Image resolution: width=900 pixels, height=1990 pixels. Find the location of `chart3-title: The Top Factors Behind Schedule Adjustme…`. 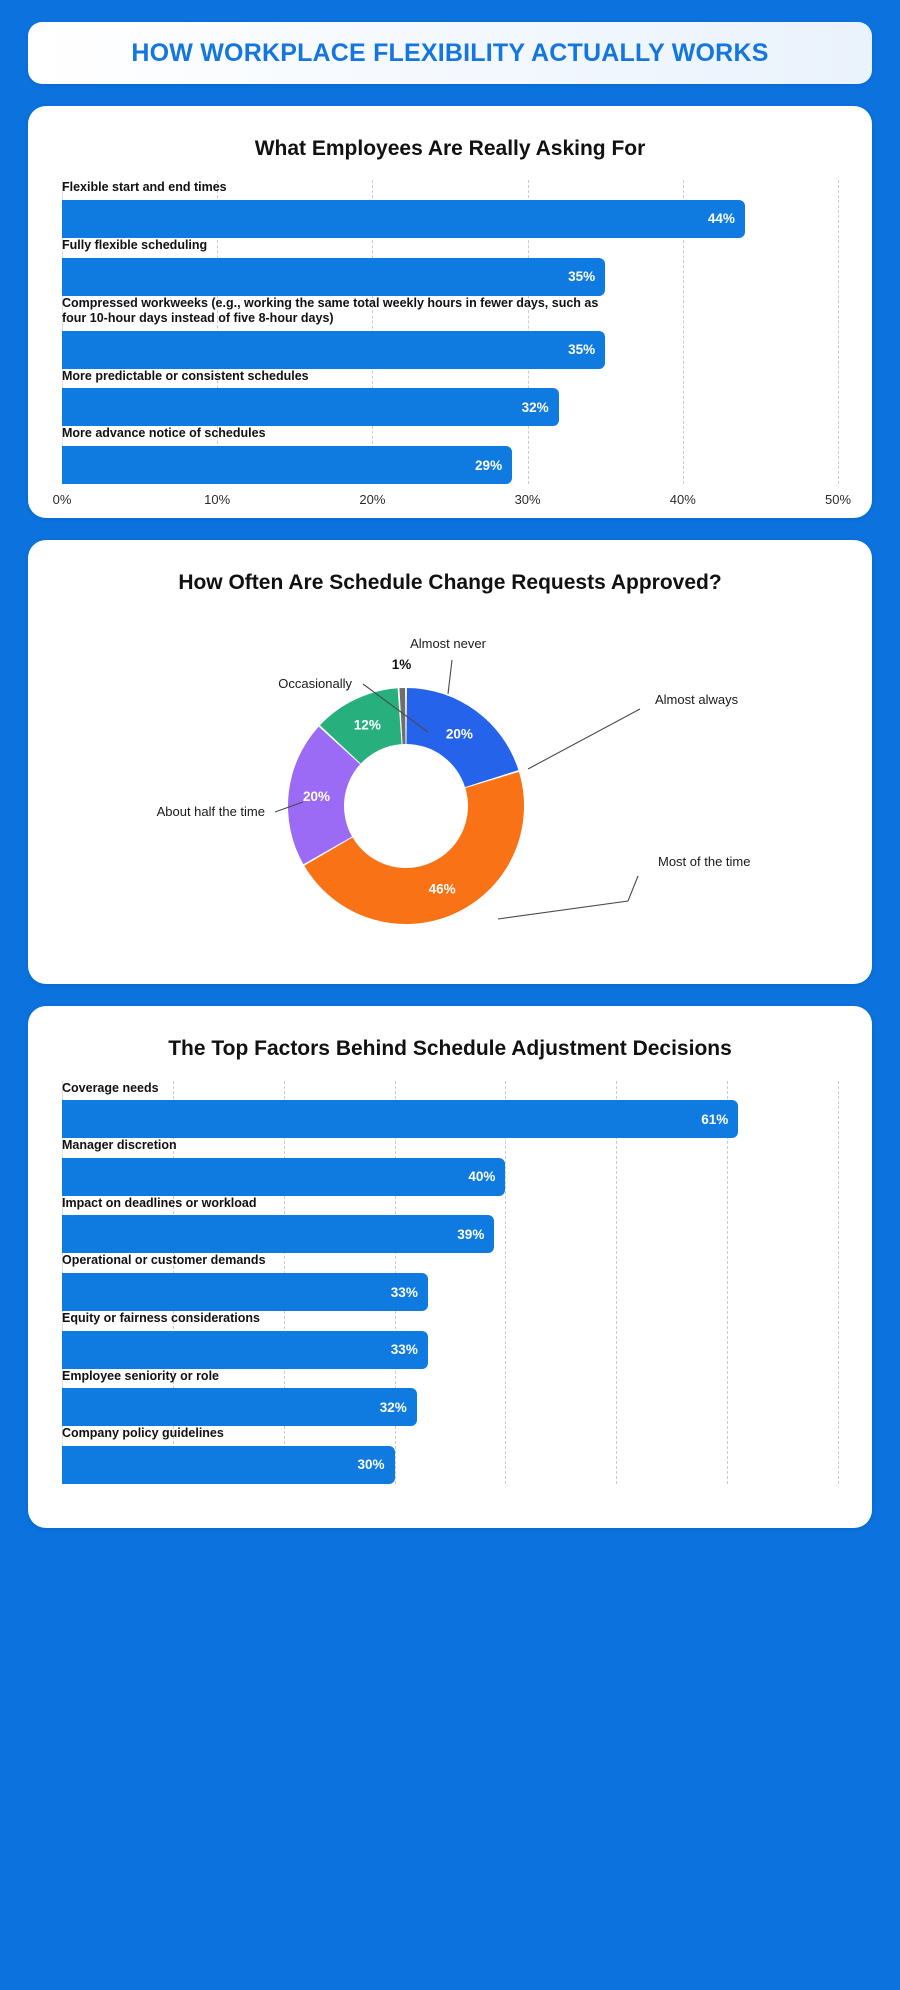

chart3-title: The Top Factors Behind Schedule Adjustme… is located at coordinates (450, 1049).